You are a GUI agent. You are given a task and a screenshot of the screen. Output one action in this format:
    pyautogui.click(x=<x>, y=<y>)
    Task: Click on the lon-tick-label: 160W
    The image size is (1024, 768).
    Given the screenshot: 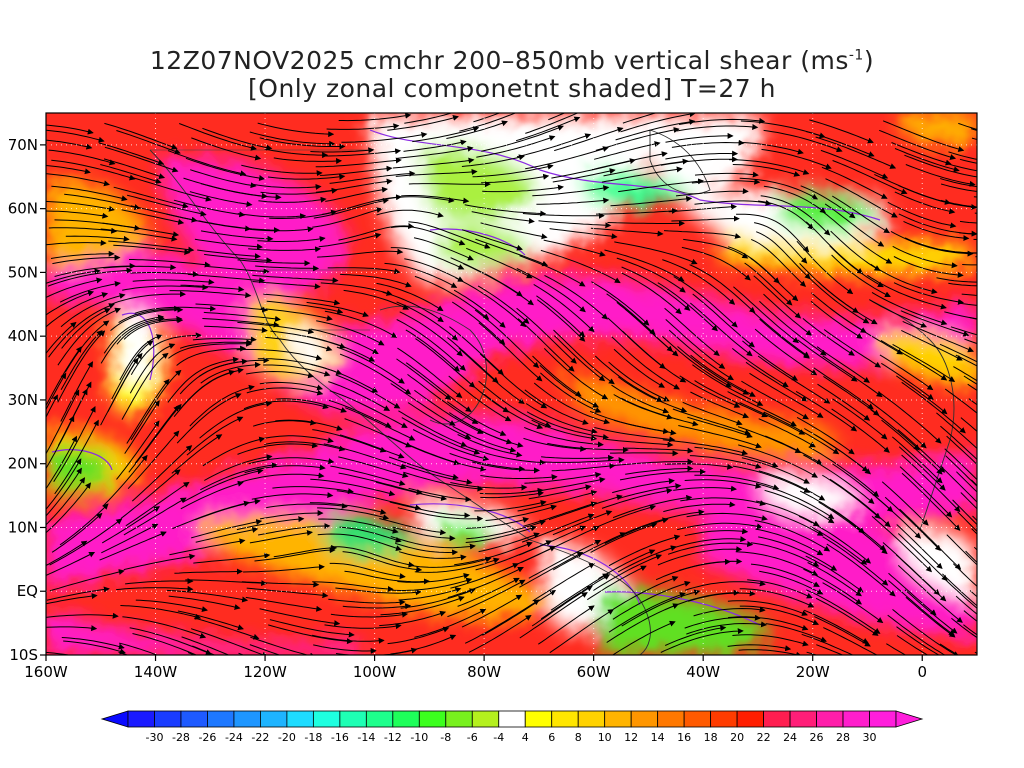 What is the action you would take?
    pyautogui.click(x=46, y=672)
    